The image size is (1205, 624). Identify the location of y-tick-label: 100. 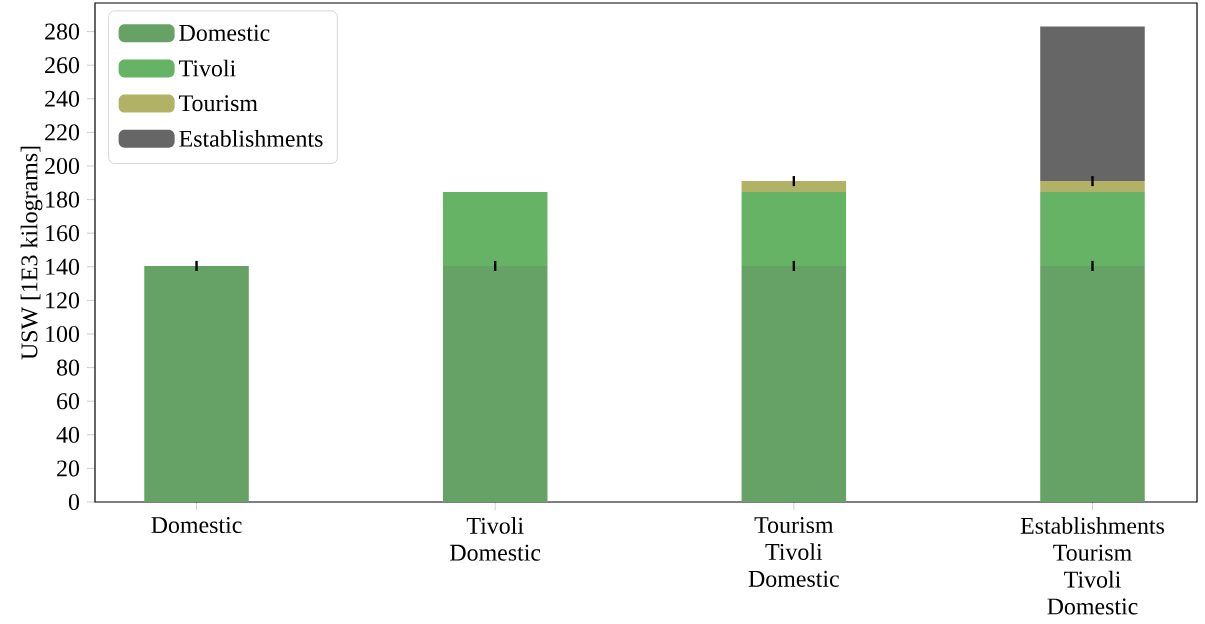
(63, 334).